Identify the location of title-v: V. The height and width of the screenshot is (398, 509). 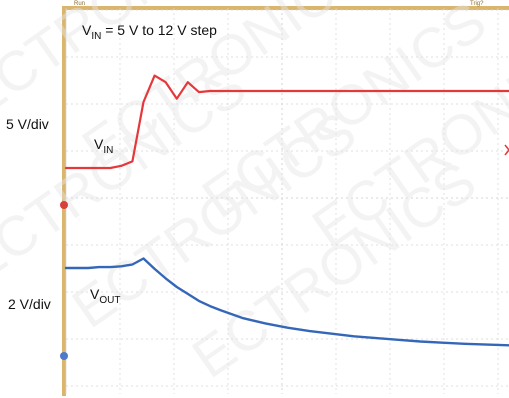
(87, 30).